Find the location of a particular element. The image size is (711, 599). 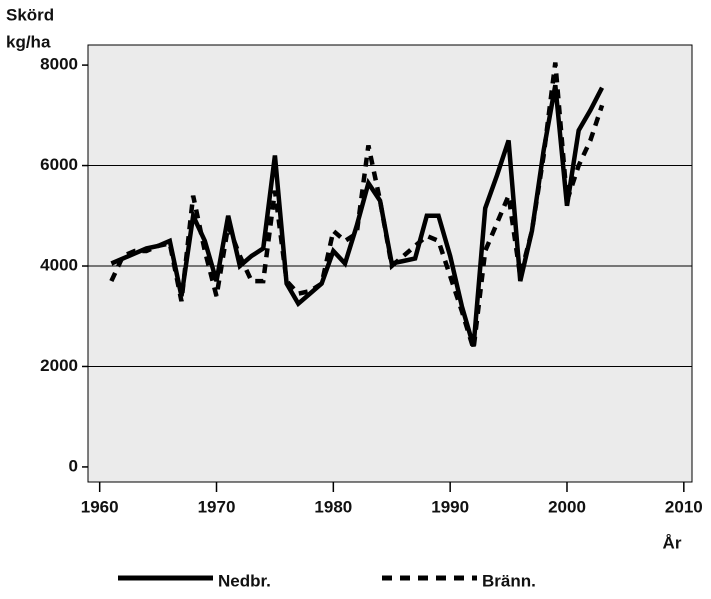

x-tick-label: 2000 is located at coordinates (567, 506).